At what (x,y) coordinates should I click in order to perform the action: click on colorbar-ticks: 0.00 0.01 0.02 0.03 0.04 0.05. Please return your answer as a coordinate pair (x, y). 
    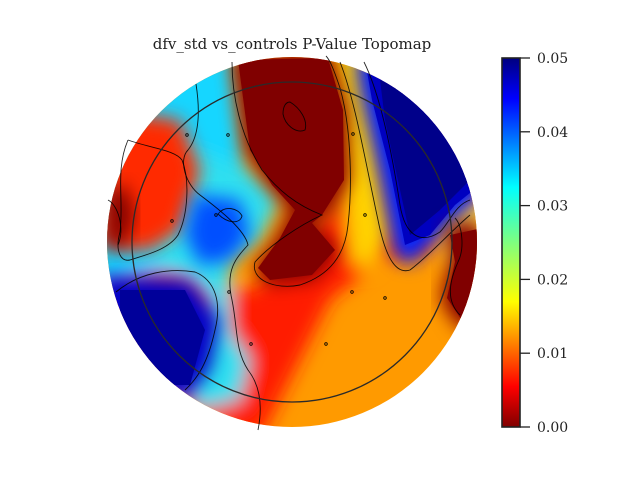
    Looking at the image, I should click on (544, 243).